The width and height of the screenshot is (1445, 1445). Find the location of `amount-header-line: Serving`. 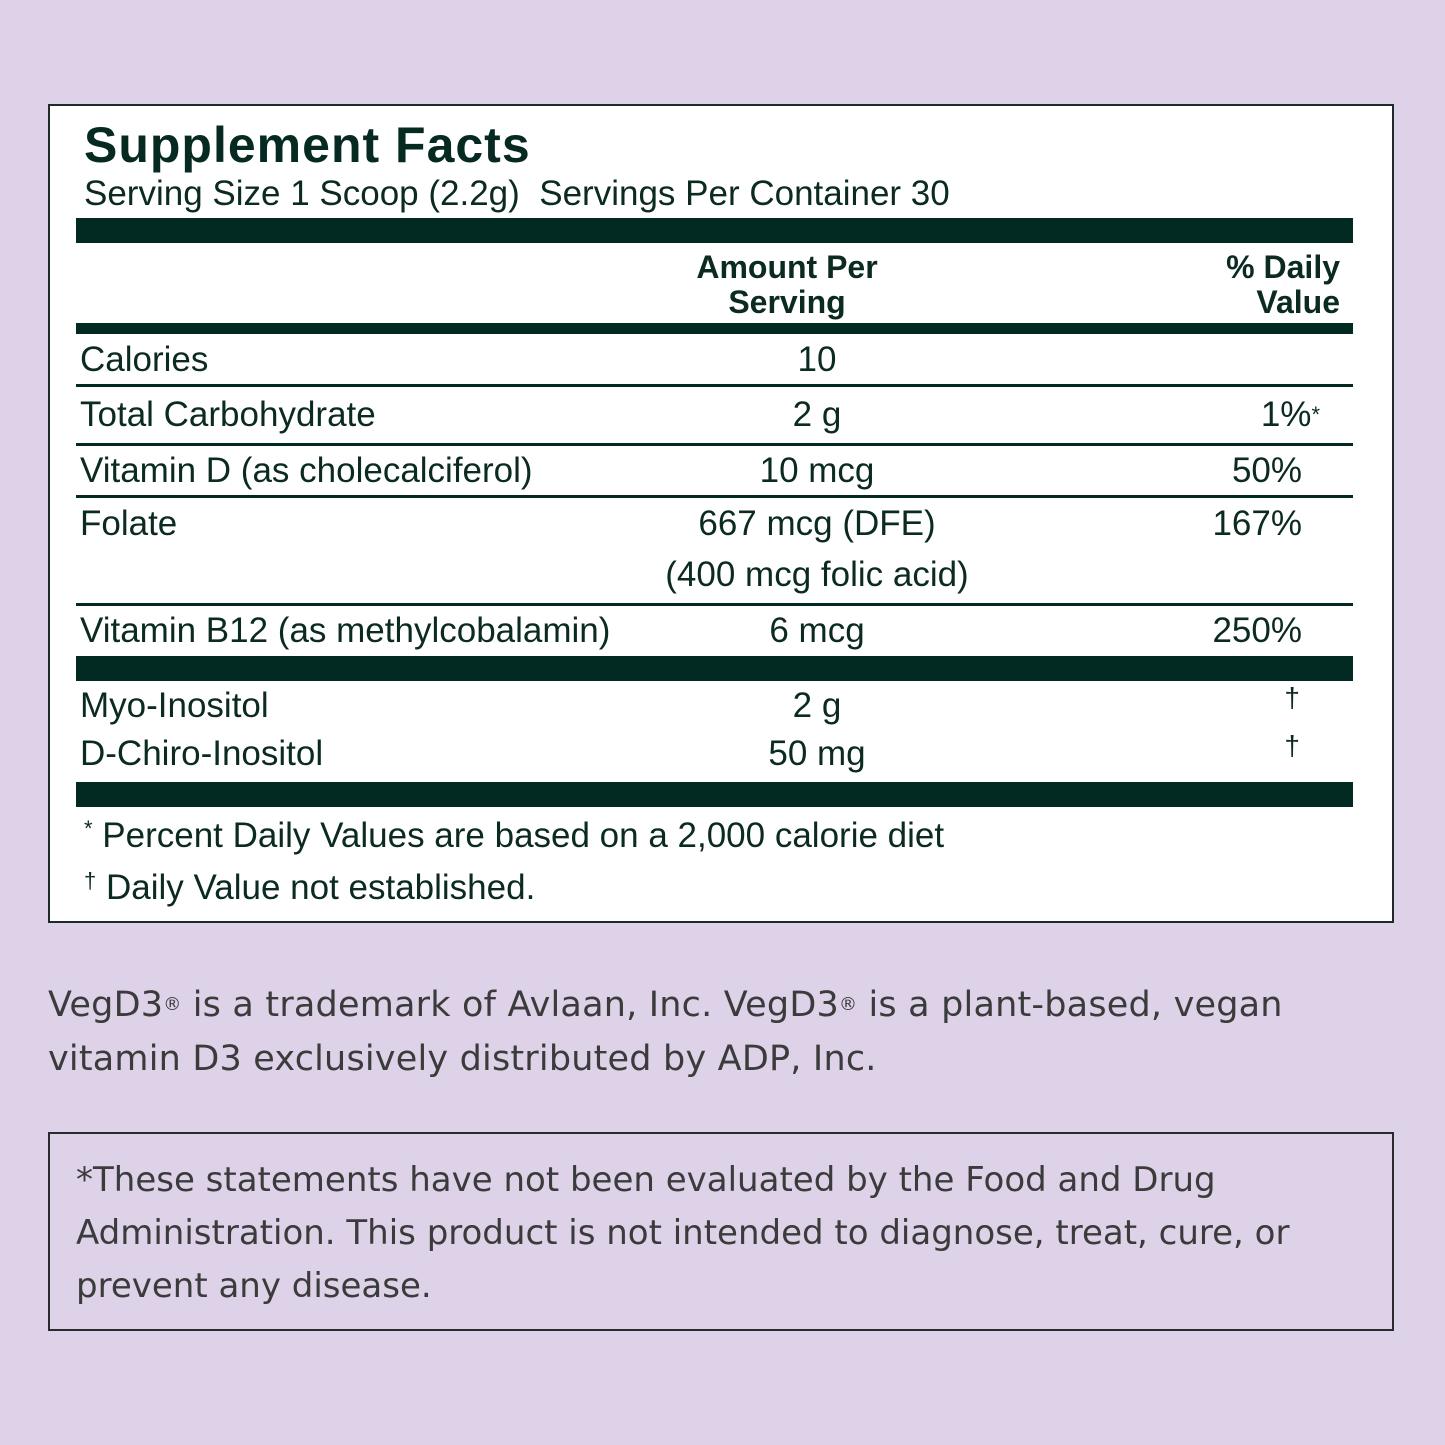

amount-header-line: Serving is located at coordinates (787, 302).